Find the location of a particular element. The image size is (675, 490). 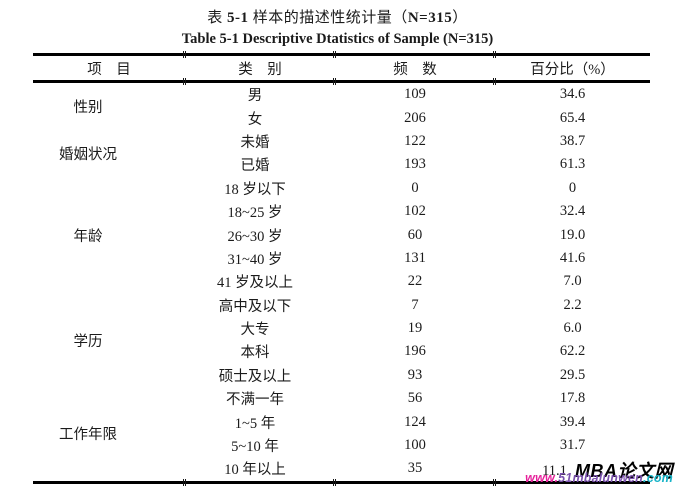

frequency-cell: 102 is located at coordinates (415, 211).